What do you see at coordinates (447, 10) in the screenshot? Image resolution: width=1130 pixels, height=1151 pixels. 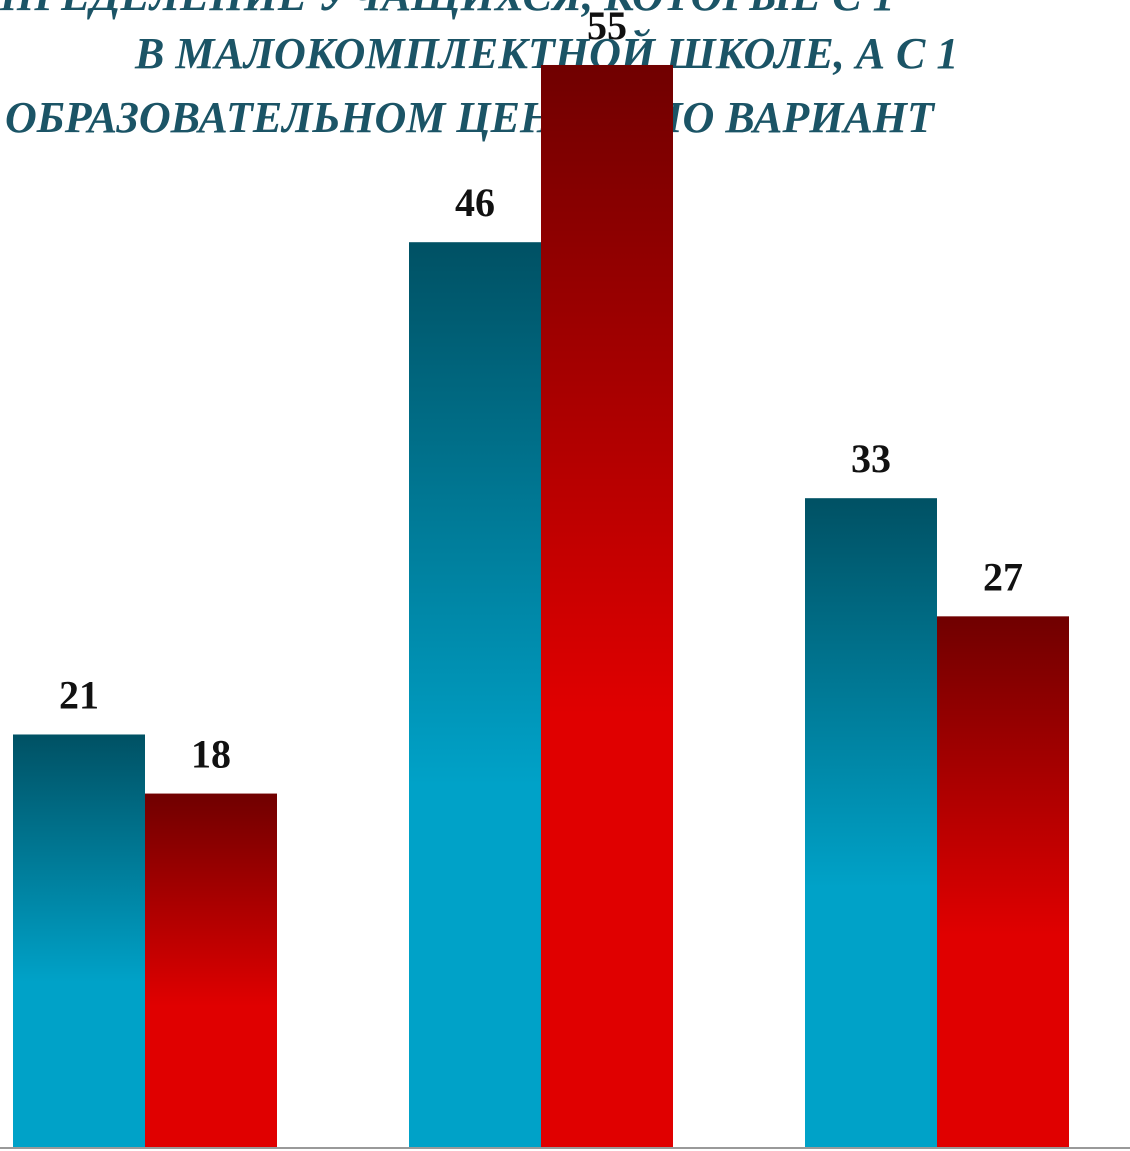 I see `chart-title: ПРЕДЕЛЕНИЕ УЧАЩИХСЯ, КОТОРЫЕ С 1` at bounding box center [447, 10].